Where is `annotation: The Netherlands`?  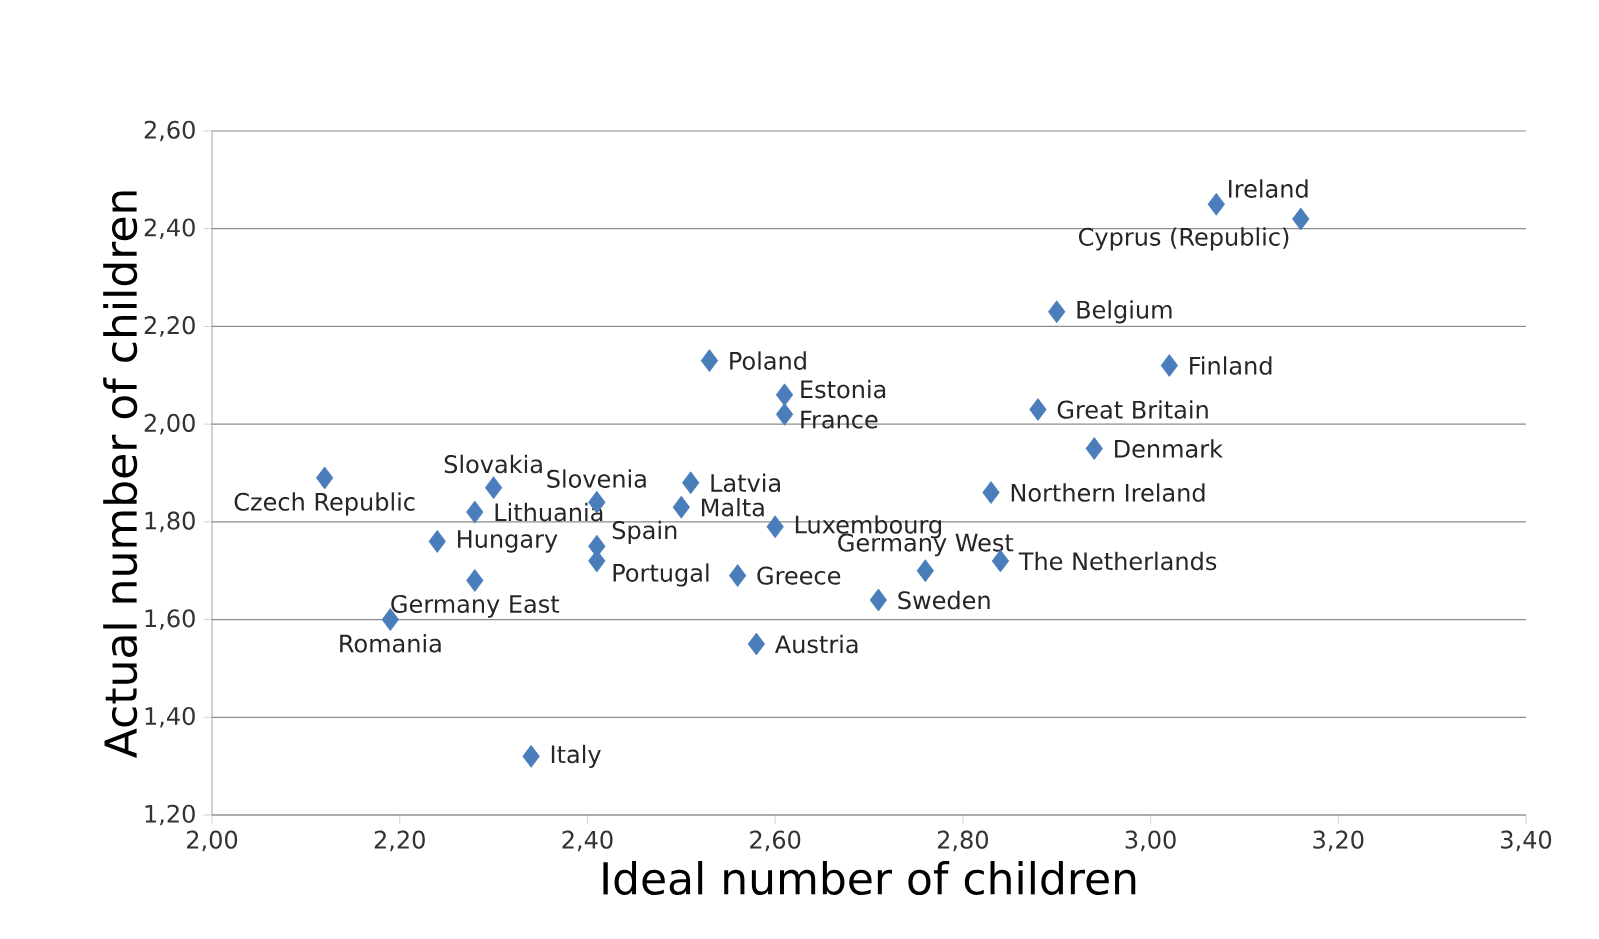 annotation: The Netherlands is located at coordinates (1117, 561).